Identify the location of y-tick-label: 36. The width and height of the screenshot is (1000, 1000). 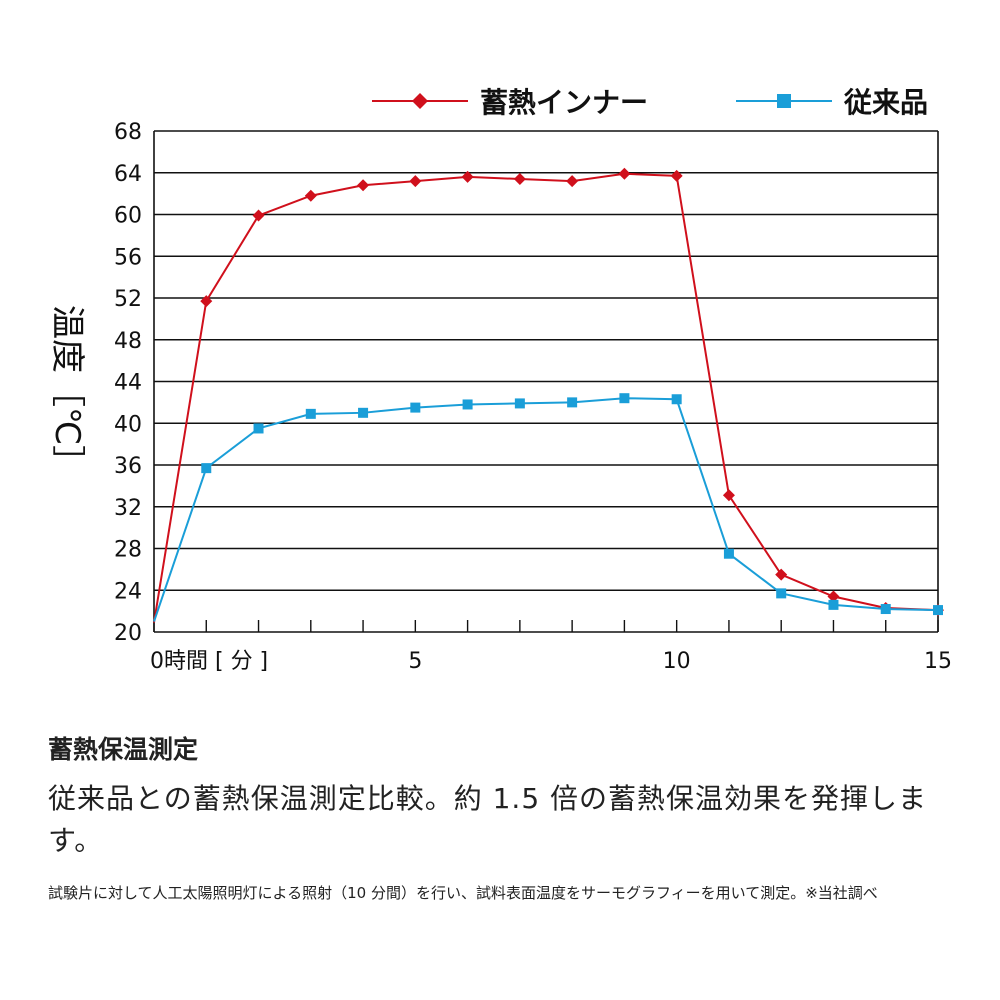
(128, 466).